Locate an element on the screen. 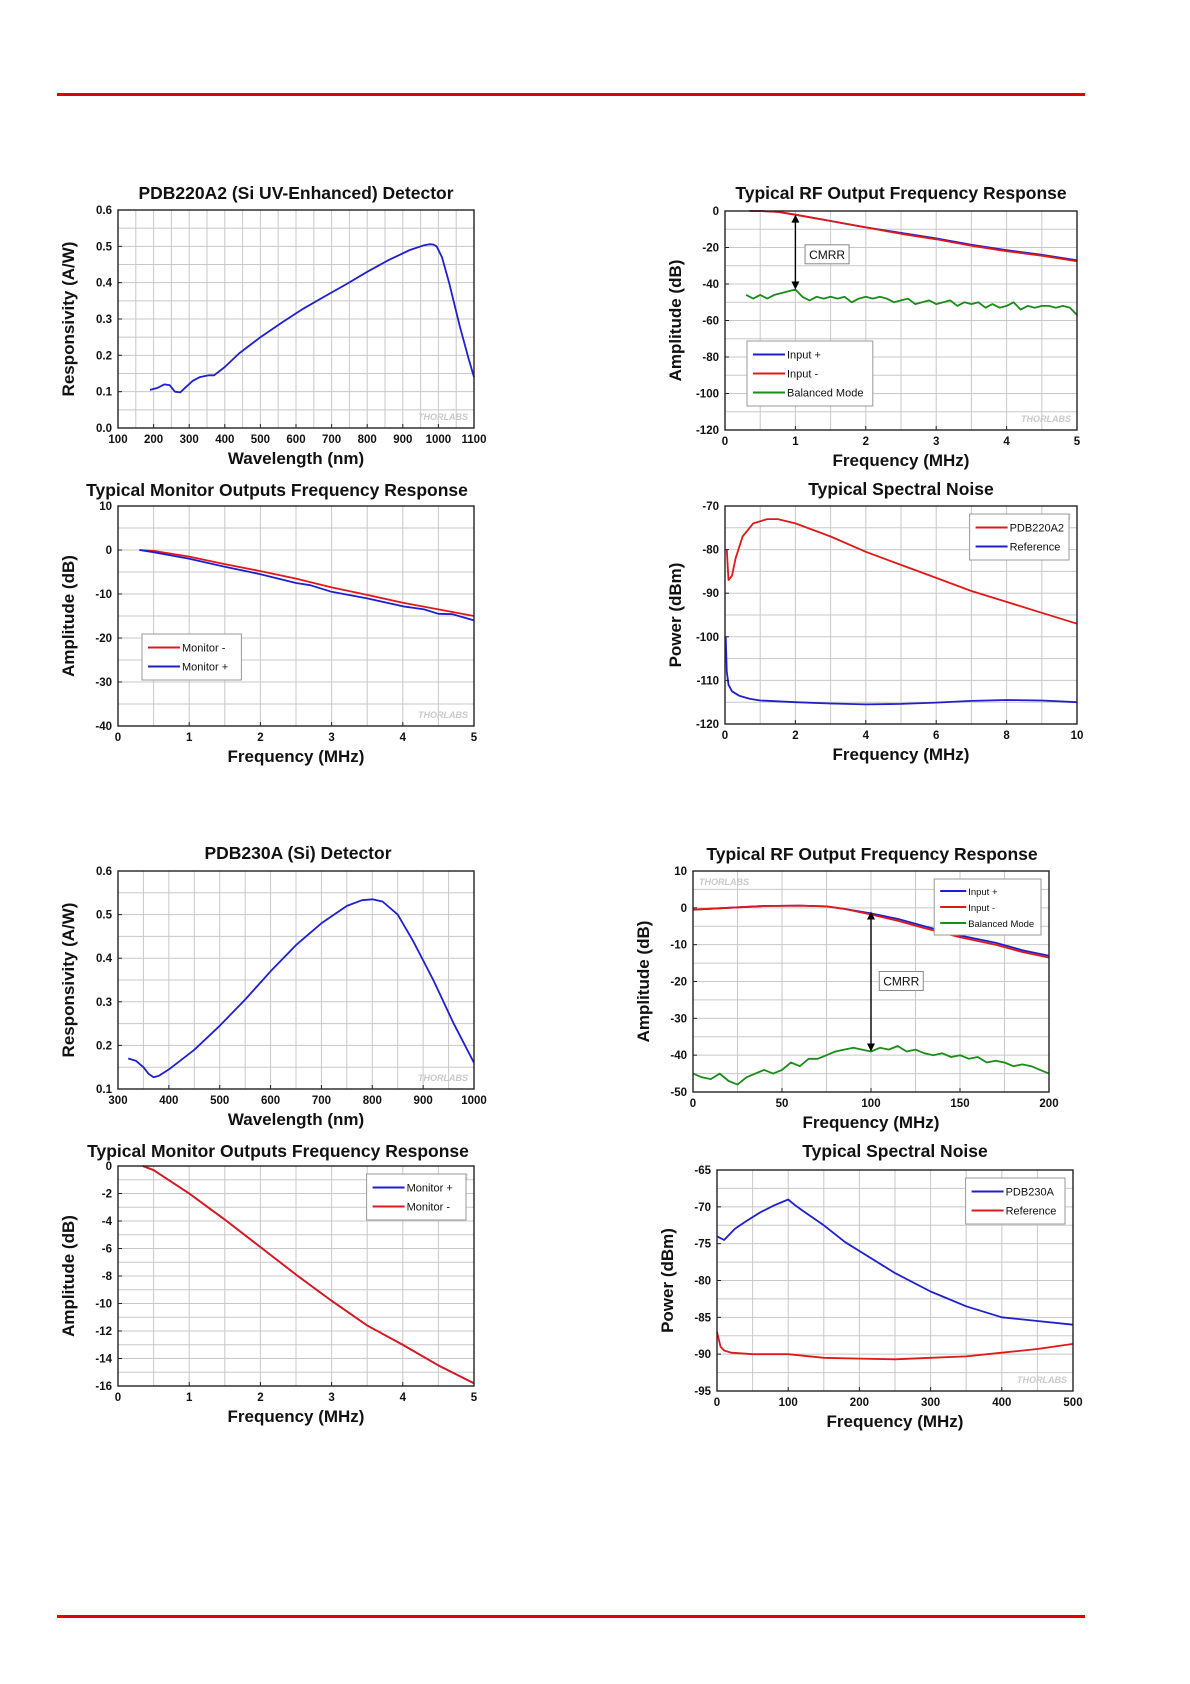 This screenshot has height=1684, width=1190. y-tick-label: -90 is located at coordinates (702, 1355).